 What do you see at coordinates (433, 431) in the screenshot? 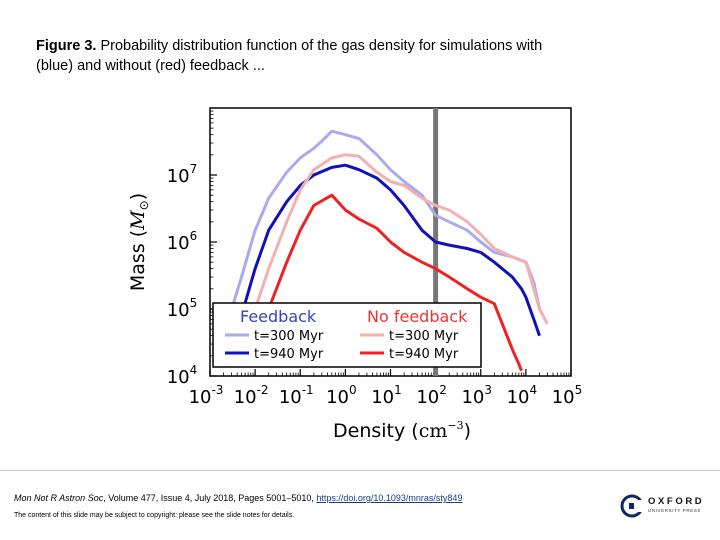
I see `x-axis-unit: cm` at bounding box center [433, 431].